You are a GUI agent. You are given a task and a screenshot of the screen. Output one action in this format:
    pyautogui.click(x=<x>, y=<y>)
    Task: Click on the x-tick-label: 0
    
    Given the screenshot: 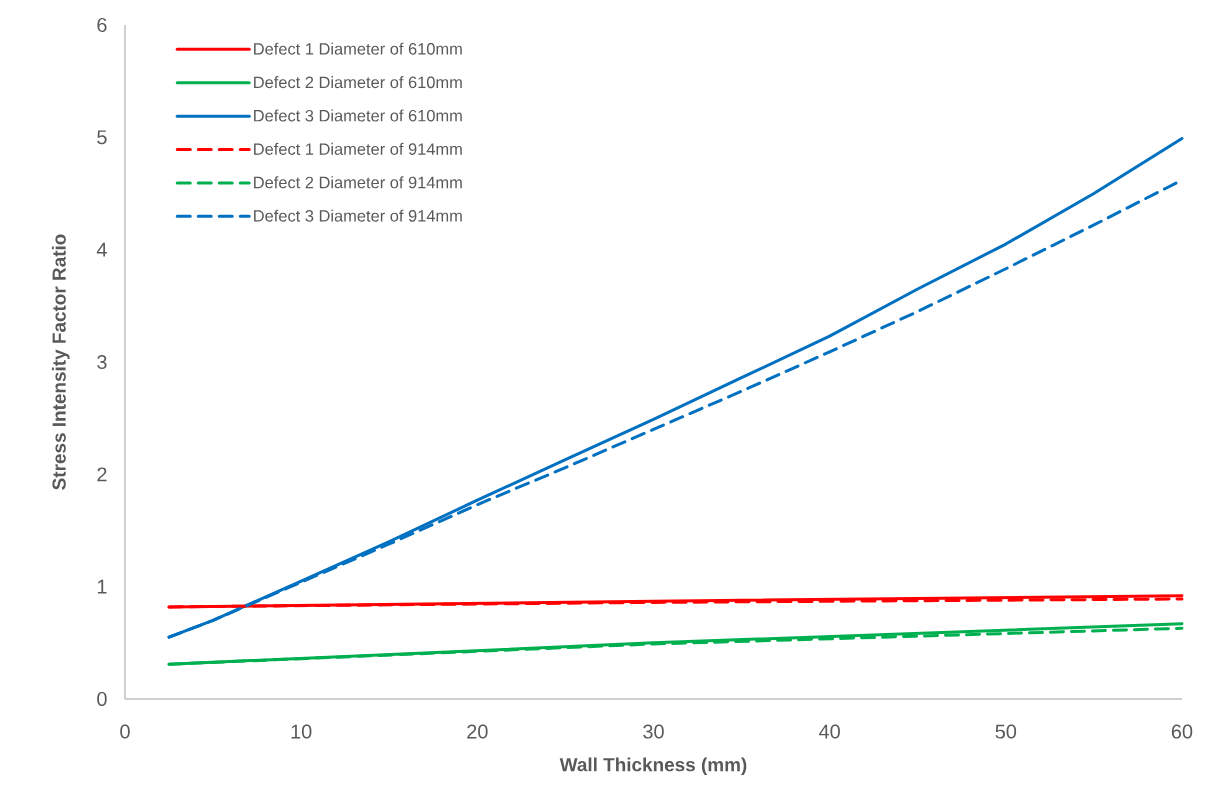 What is the action you would take?
    pyautogui.click(x=125, y=731)
    